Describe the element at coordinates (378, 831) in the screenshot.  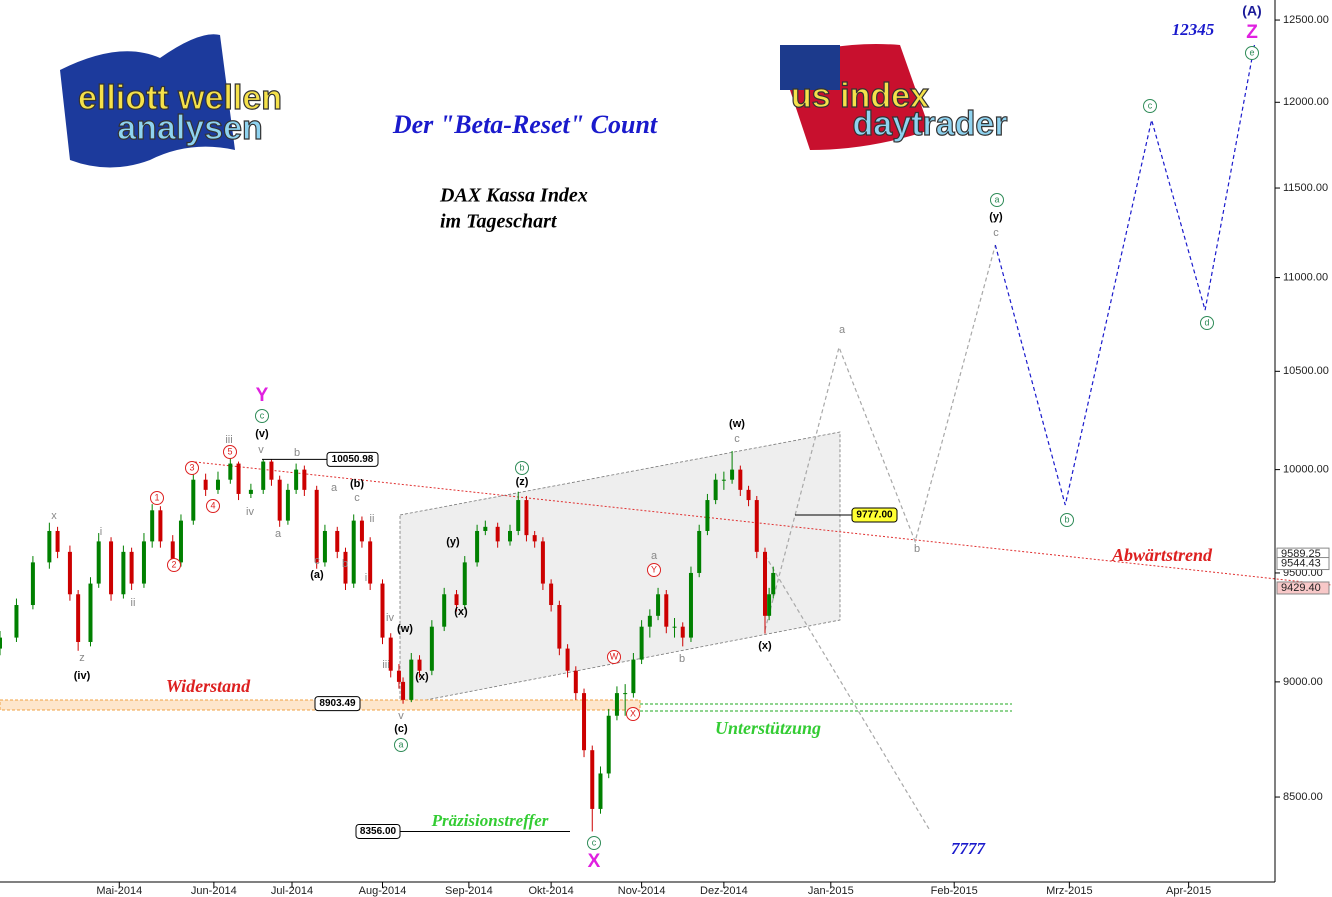
I see `level-box` at that location.